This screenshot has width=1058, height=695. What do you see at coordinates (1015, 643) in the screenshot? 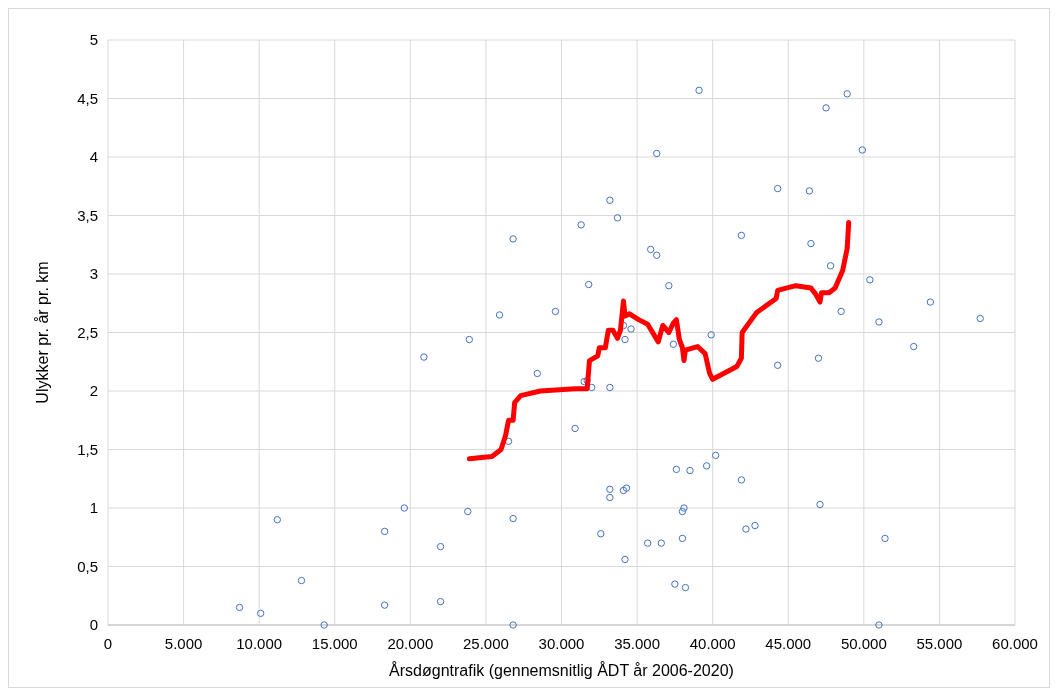
I see `x-tick-label: 60.000` at bounding box center [1015, 643].